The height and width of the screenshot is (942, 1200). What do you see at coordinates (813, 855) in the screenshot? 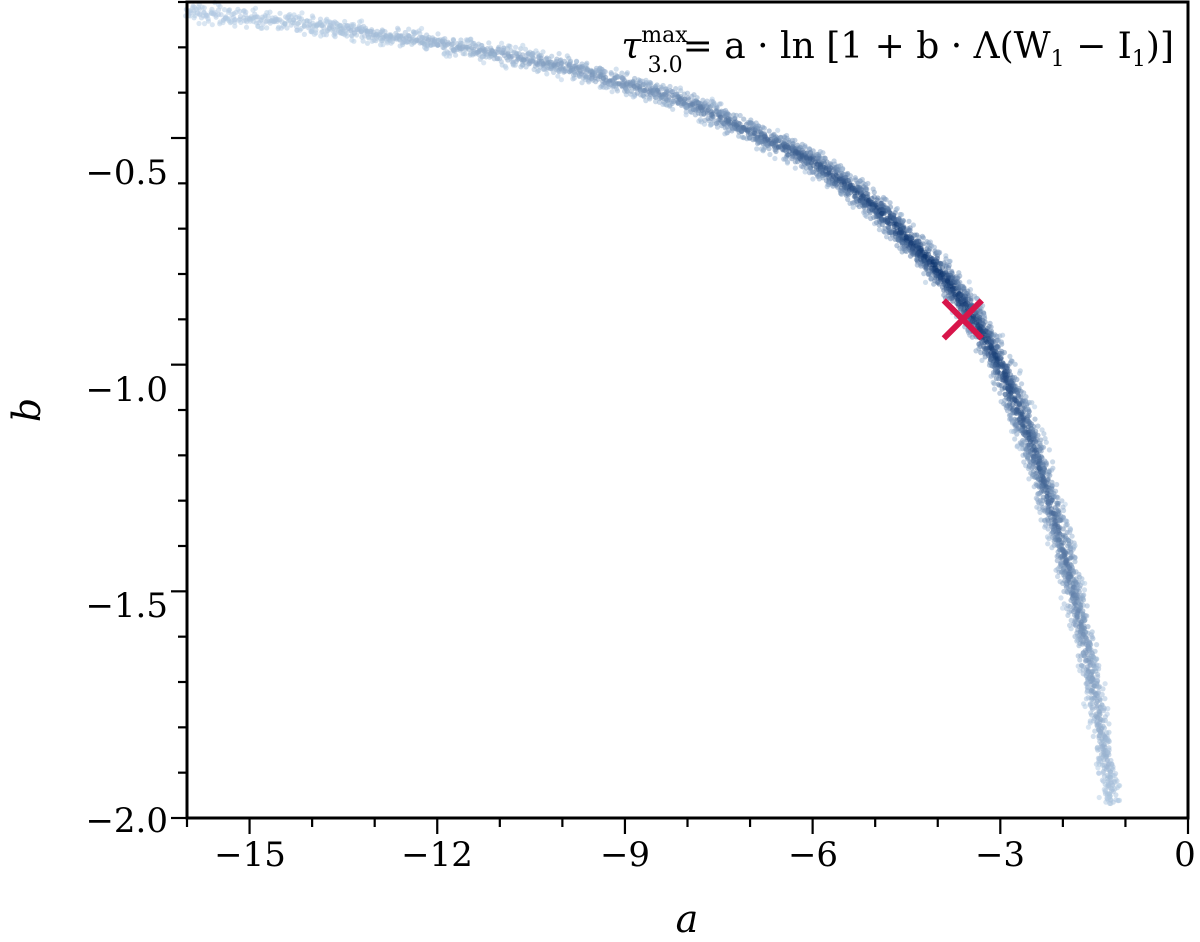
I see `x-tick-label: −6` at bounding box center [813, 855].